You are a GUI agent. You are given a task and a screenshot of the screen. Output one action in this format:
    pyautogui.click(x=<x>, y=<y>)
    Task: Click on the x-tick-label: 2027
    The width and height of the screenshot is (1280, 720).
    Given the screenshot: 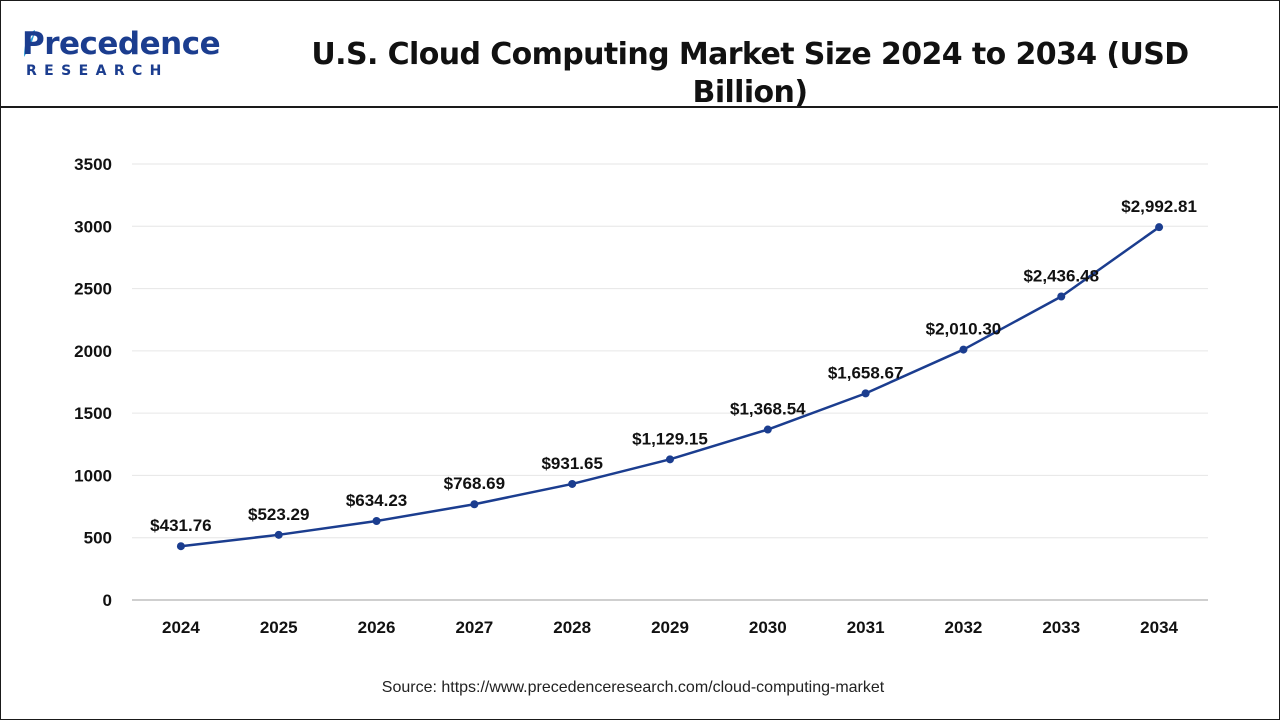 What is the action you would take?
    pyautogui.click(x=474, y=627)
    